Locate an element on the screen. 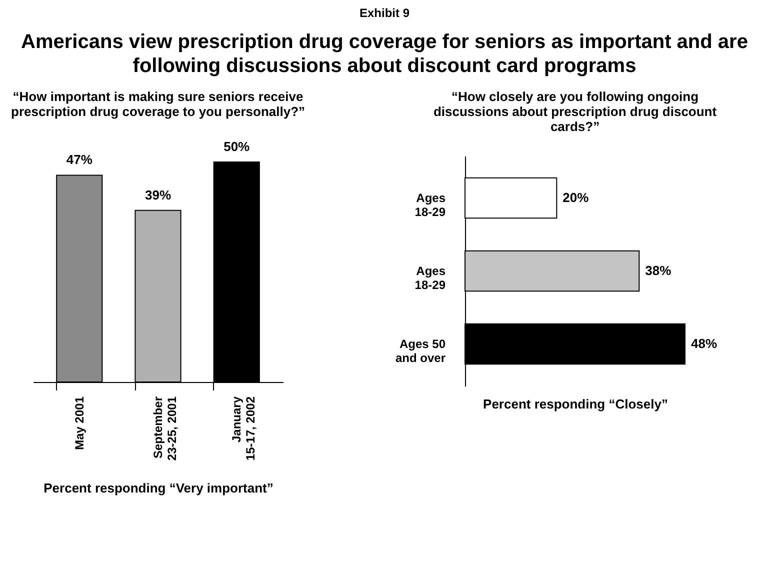 The image size is (769, 582). x-tick-label: September 23-25, 2001 is located at coordinates (165, 428).